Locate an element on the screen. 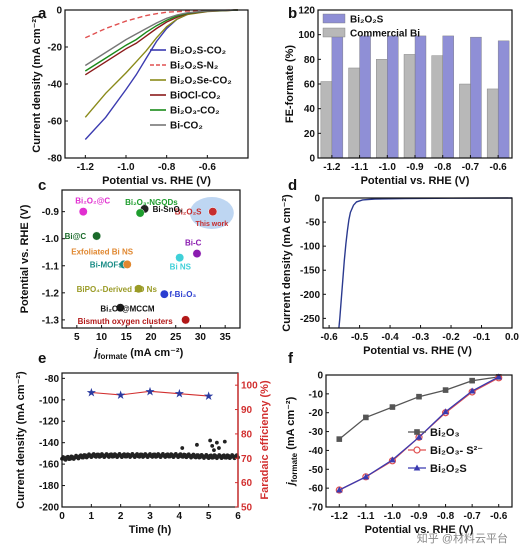  fe-line is located at coordinates (150, 393).